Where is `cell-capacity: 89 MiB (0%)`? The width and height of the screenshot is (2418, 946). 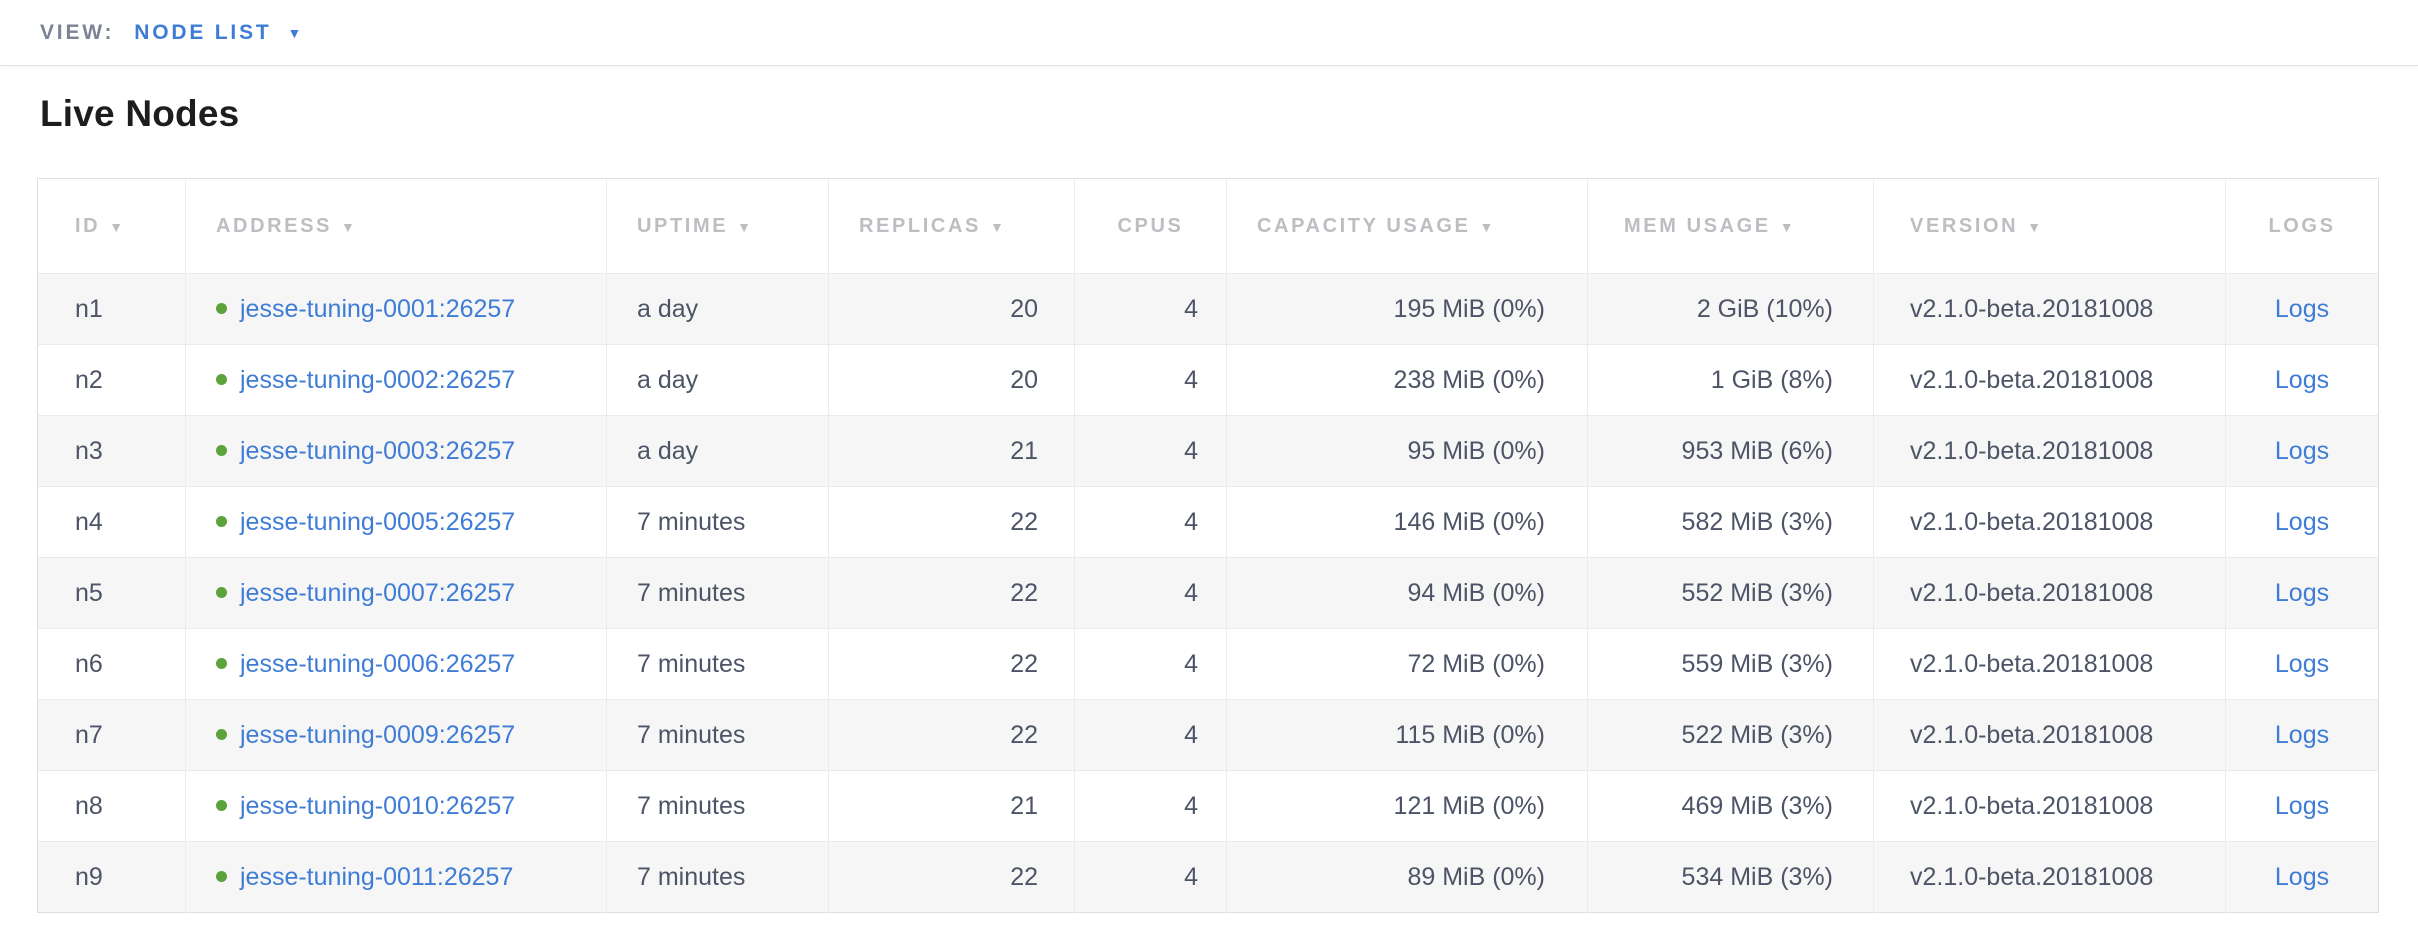
cell-capacity: 89 MiB (0%) is located at coordinates (1407, 877).